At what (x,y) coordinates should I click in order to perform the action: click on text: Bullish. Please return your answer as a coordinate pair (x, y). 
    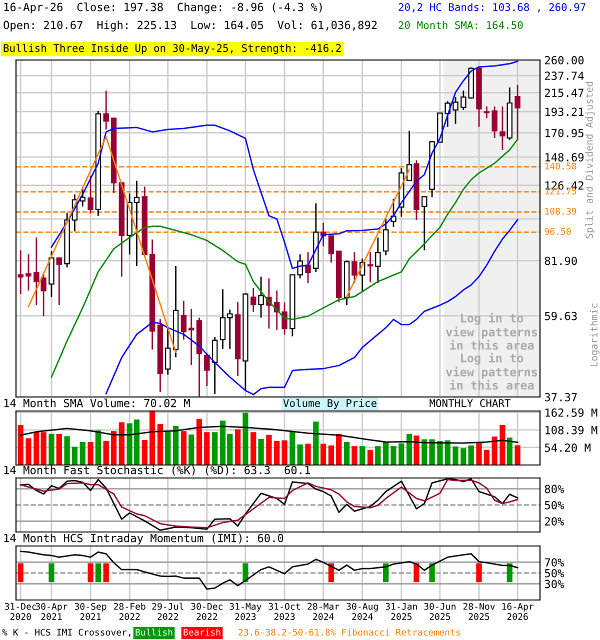
    Looking at the image, I should click on (154, 632).